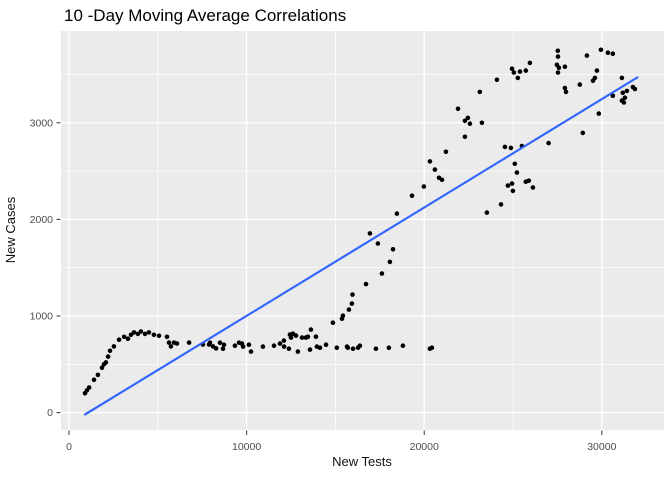 The image size is (672, 480). Describe the element at coordinates (601, 447) in the screenshot. I see `x-tick-label: 30000` at that location.